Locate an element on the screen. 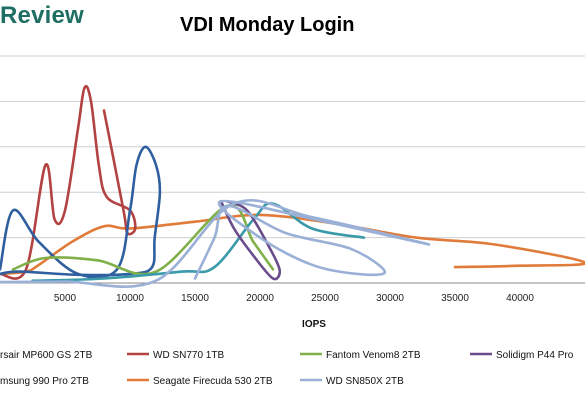 This screenshot has width=585, height=401. legend-item: WD SN850X 2TB is located at coordinates (352, 381).